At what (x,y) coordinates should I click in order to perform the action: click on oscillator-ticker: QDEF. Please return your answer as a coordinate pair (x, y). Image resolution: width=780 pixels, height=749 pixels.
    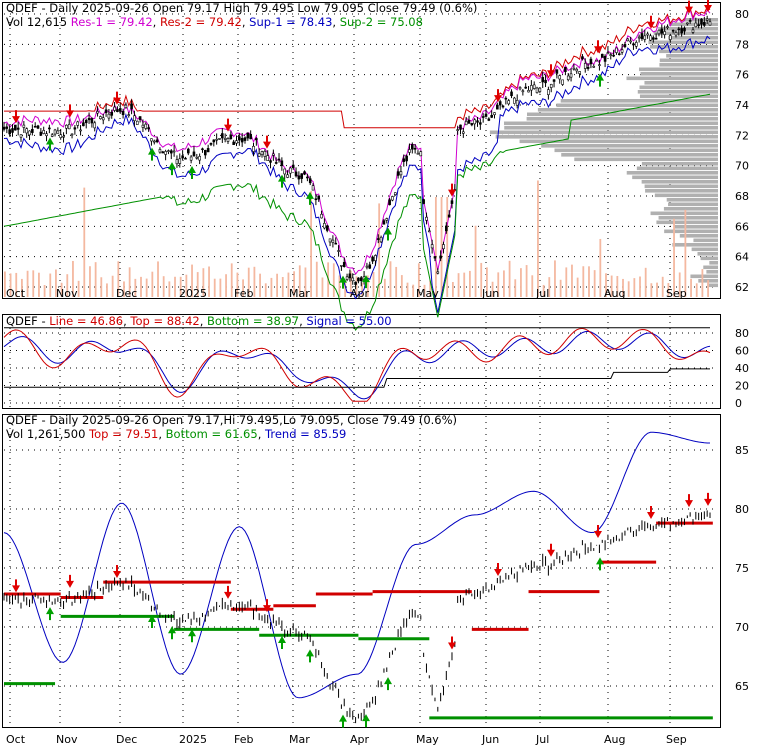
    Looking at the image, I should click on (22, 321).